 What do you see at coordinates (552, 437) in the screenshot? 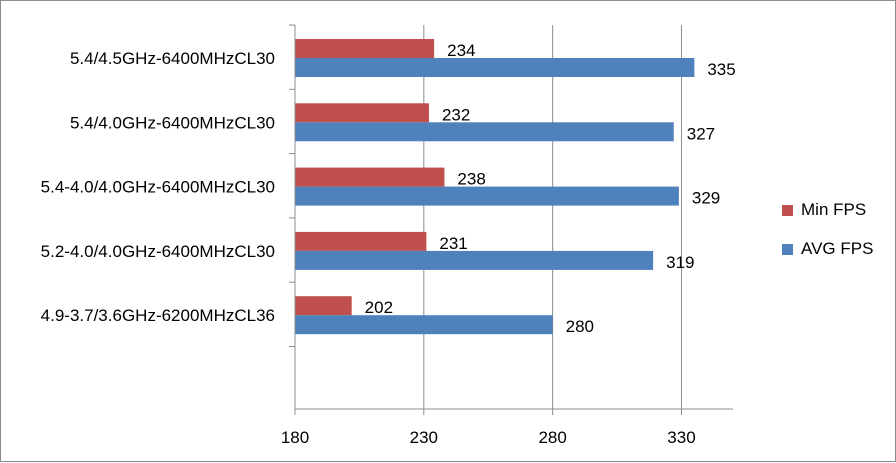
I see `x-tick-label: 280` at bounding box center [552, 437].